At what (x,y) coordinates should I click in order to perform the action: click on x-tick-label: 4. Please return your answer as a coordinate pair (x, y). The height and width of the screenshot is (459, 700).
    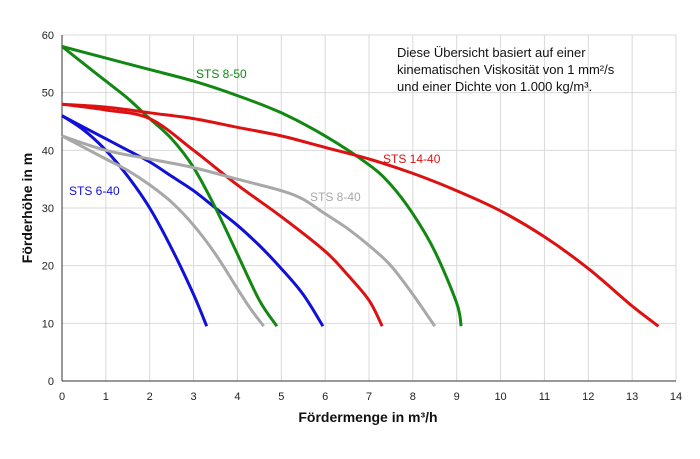
    Looking at the image, I should click on (237, 397).